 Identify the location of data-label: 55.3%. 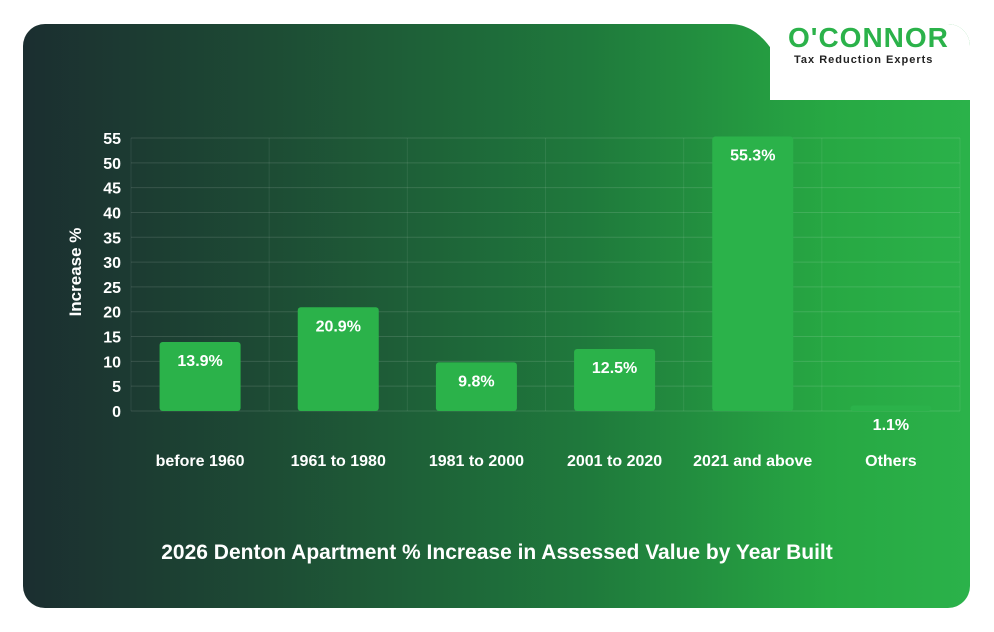
(752, 156).